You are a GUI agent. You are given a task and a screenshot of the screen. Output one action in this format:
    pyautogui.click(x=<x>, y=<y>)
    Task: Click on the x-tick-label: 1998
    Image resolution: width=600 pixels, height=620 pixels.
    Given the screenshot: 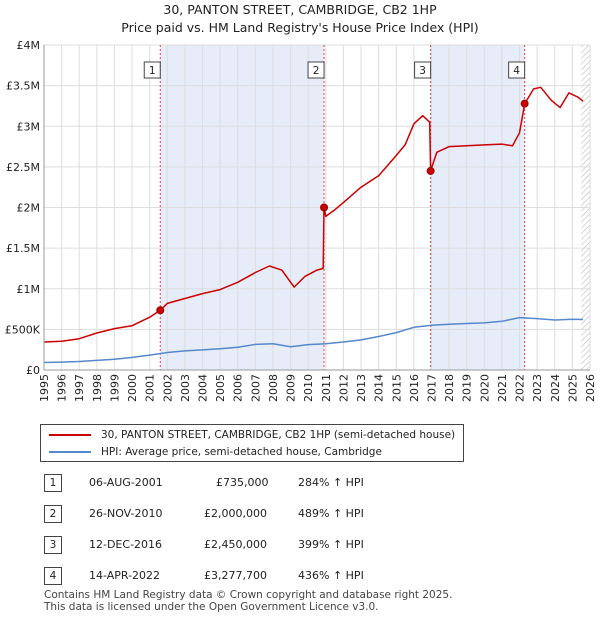 What is the action you would take?
    pyautogui.click(x=97, y=388)
    